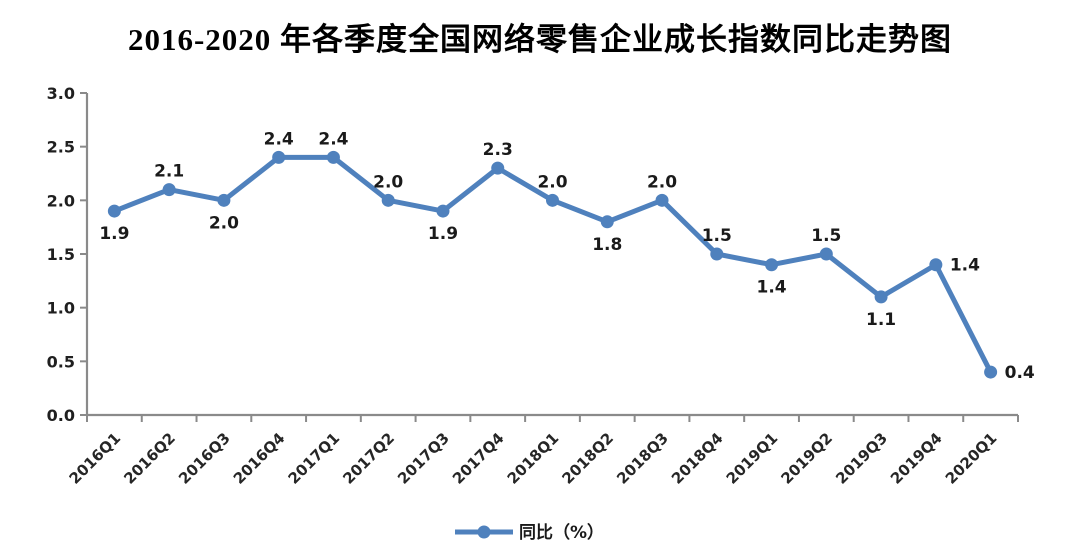 This screenshot has width=1080, height=555. I want to click on data-point-2020Q1, so click(991, 372).